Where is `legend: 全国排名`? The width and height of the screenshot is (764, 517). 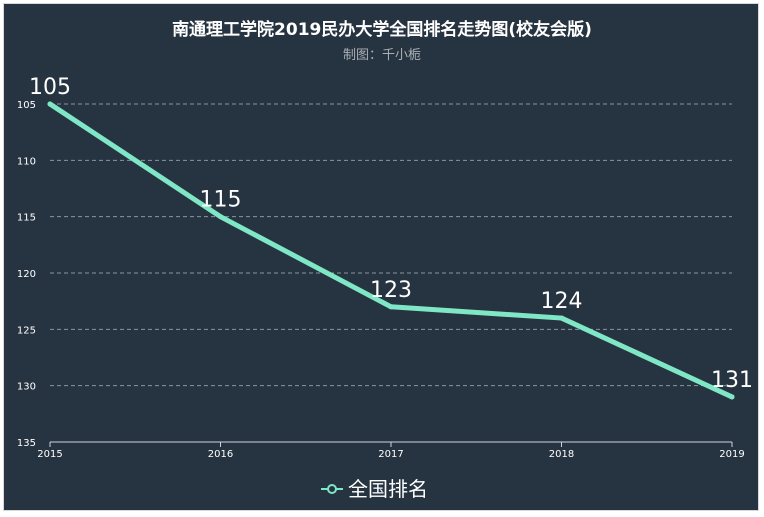
legend: 全国排名 is located at coordinates (374, 489).